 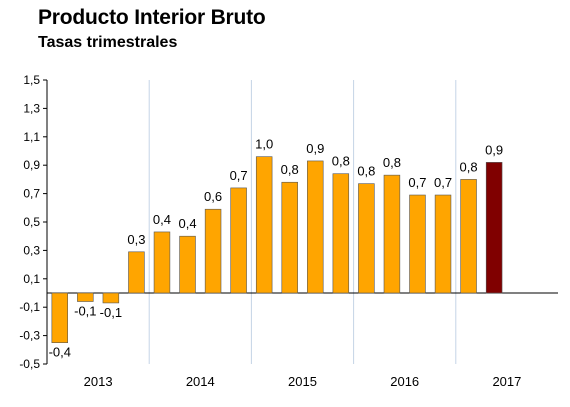 I want to click on y-tick-label: 1,5, so click(x=31, y=80).